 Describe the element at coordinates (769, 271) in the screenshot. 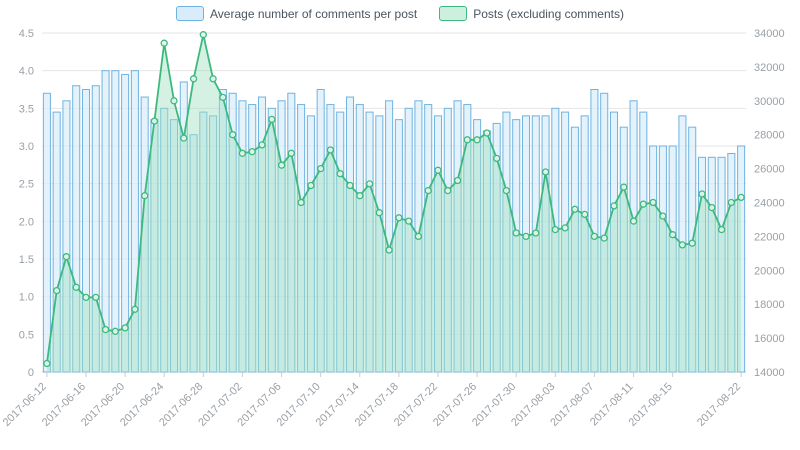

I see `svg-text: 20000` at that location.